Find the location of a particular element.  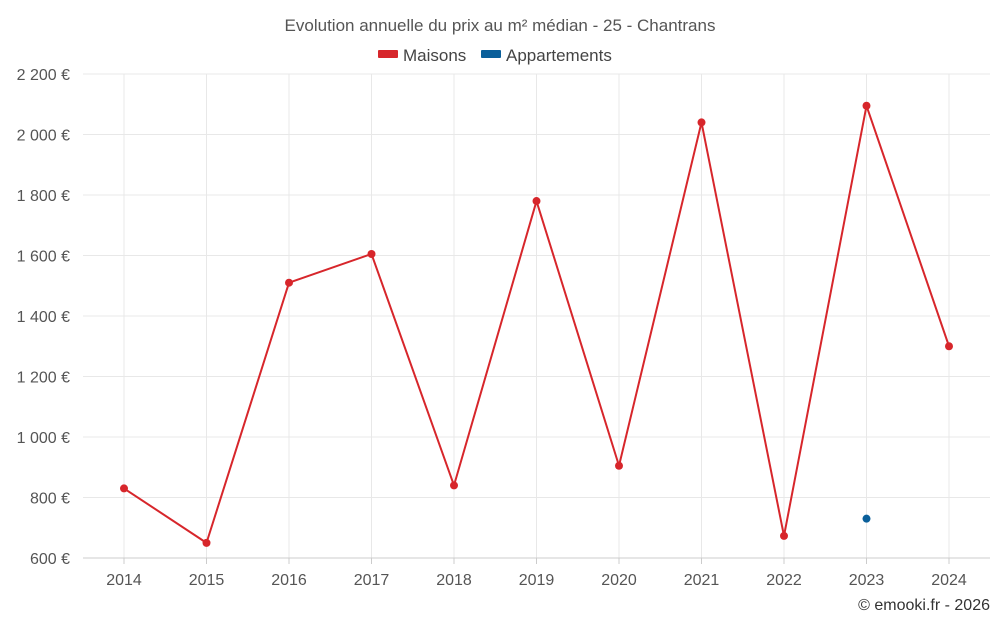

y-tick-label: 1 800 € is located at coordinates (43, 196).